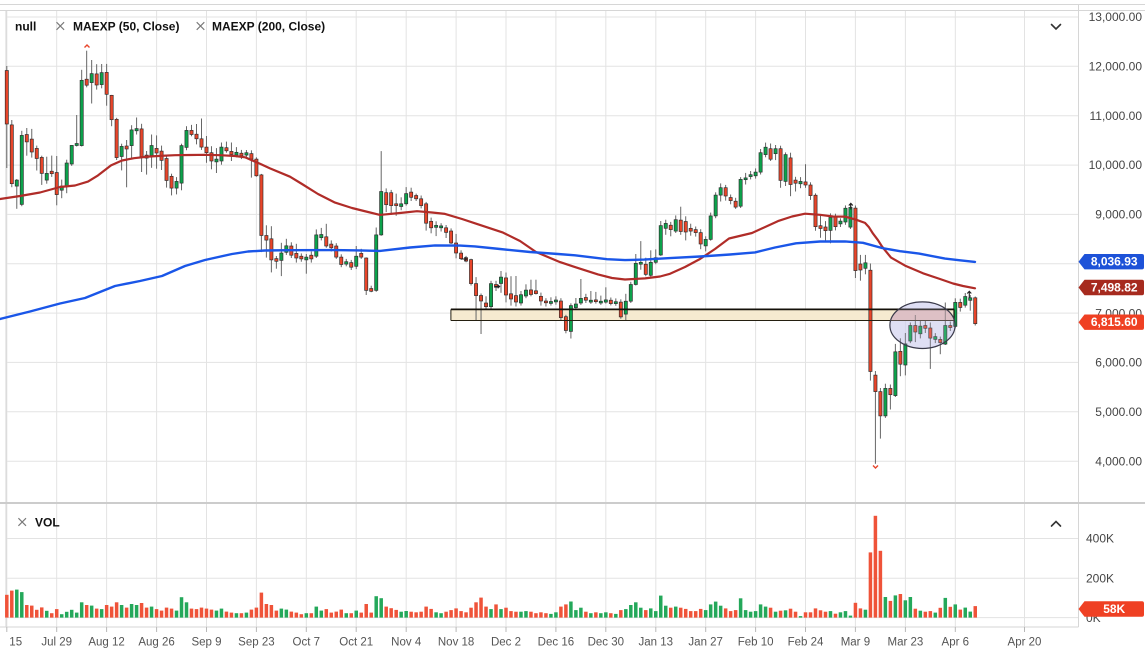 Image resolution: width=1145 pixels, height=654 pixels. What do you see at coordinates (268, 27) in the screenshot?
I see `svg-text: MAEXP (200, Close)` at bounding box center [268, 27].